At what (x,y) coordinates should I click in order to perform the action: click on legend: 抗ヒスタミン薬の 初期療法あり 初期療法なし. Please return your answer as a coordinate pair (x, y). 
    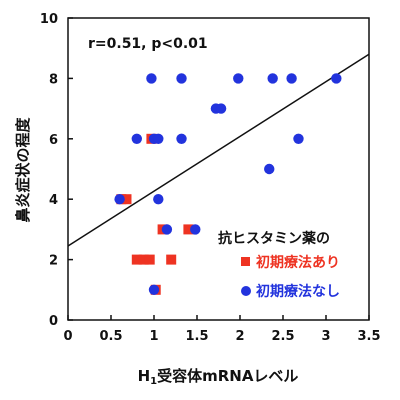
    Looking at the image, I should click on (279, 265).